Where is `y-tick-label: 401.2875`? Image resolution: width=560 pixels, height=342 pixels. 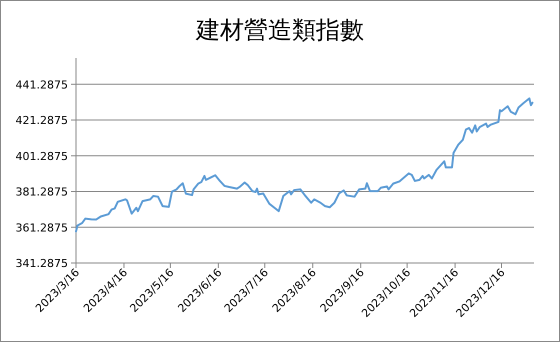
y-tick-label: 401.2875 is located at coordinates (42, 156).